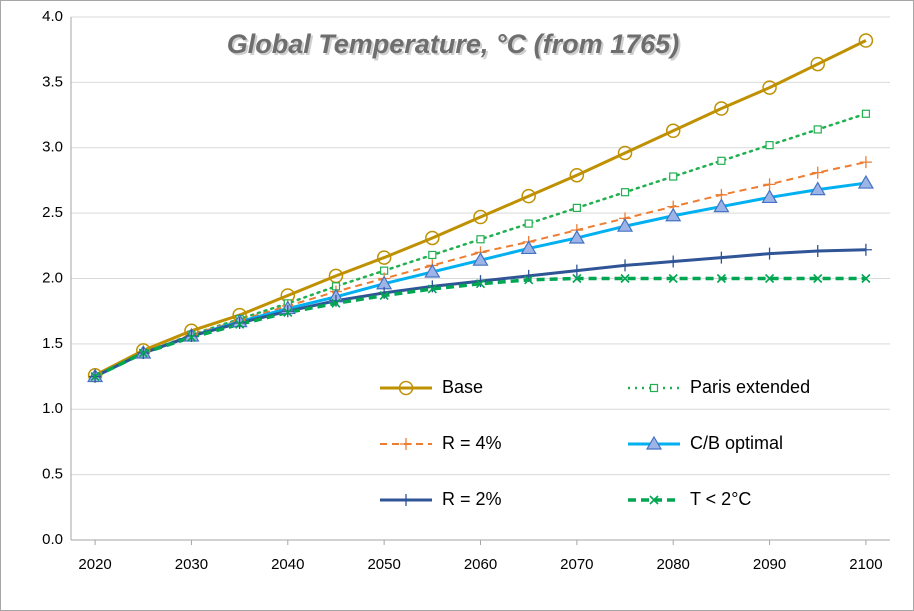 This screenshot has width=914, height=611. Describe the element at coordinates (720, 499) in the screenshot. I see `legend-label: T < 2°C` at that location.